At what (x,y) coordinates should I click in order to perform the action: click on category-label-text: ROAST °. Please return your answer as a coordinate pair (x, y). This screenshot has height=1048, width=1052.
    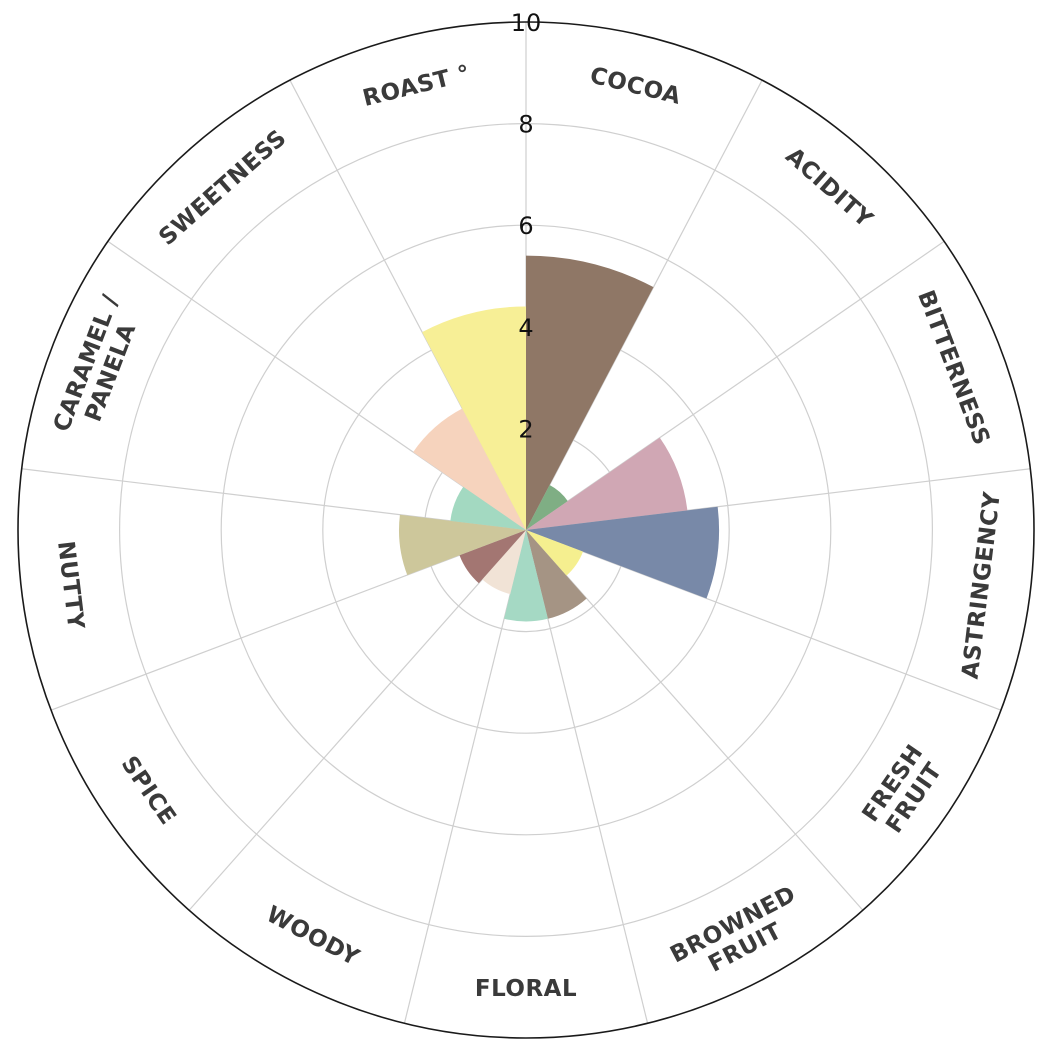
    Looking at the image, I should click on (416, 86).